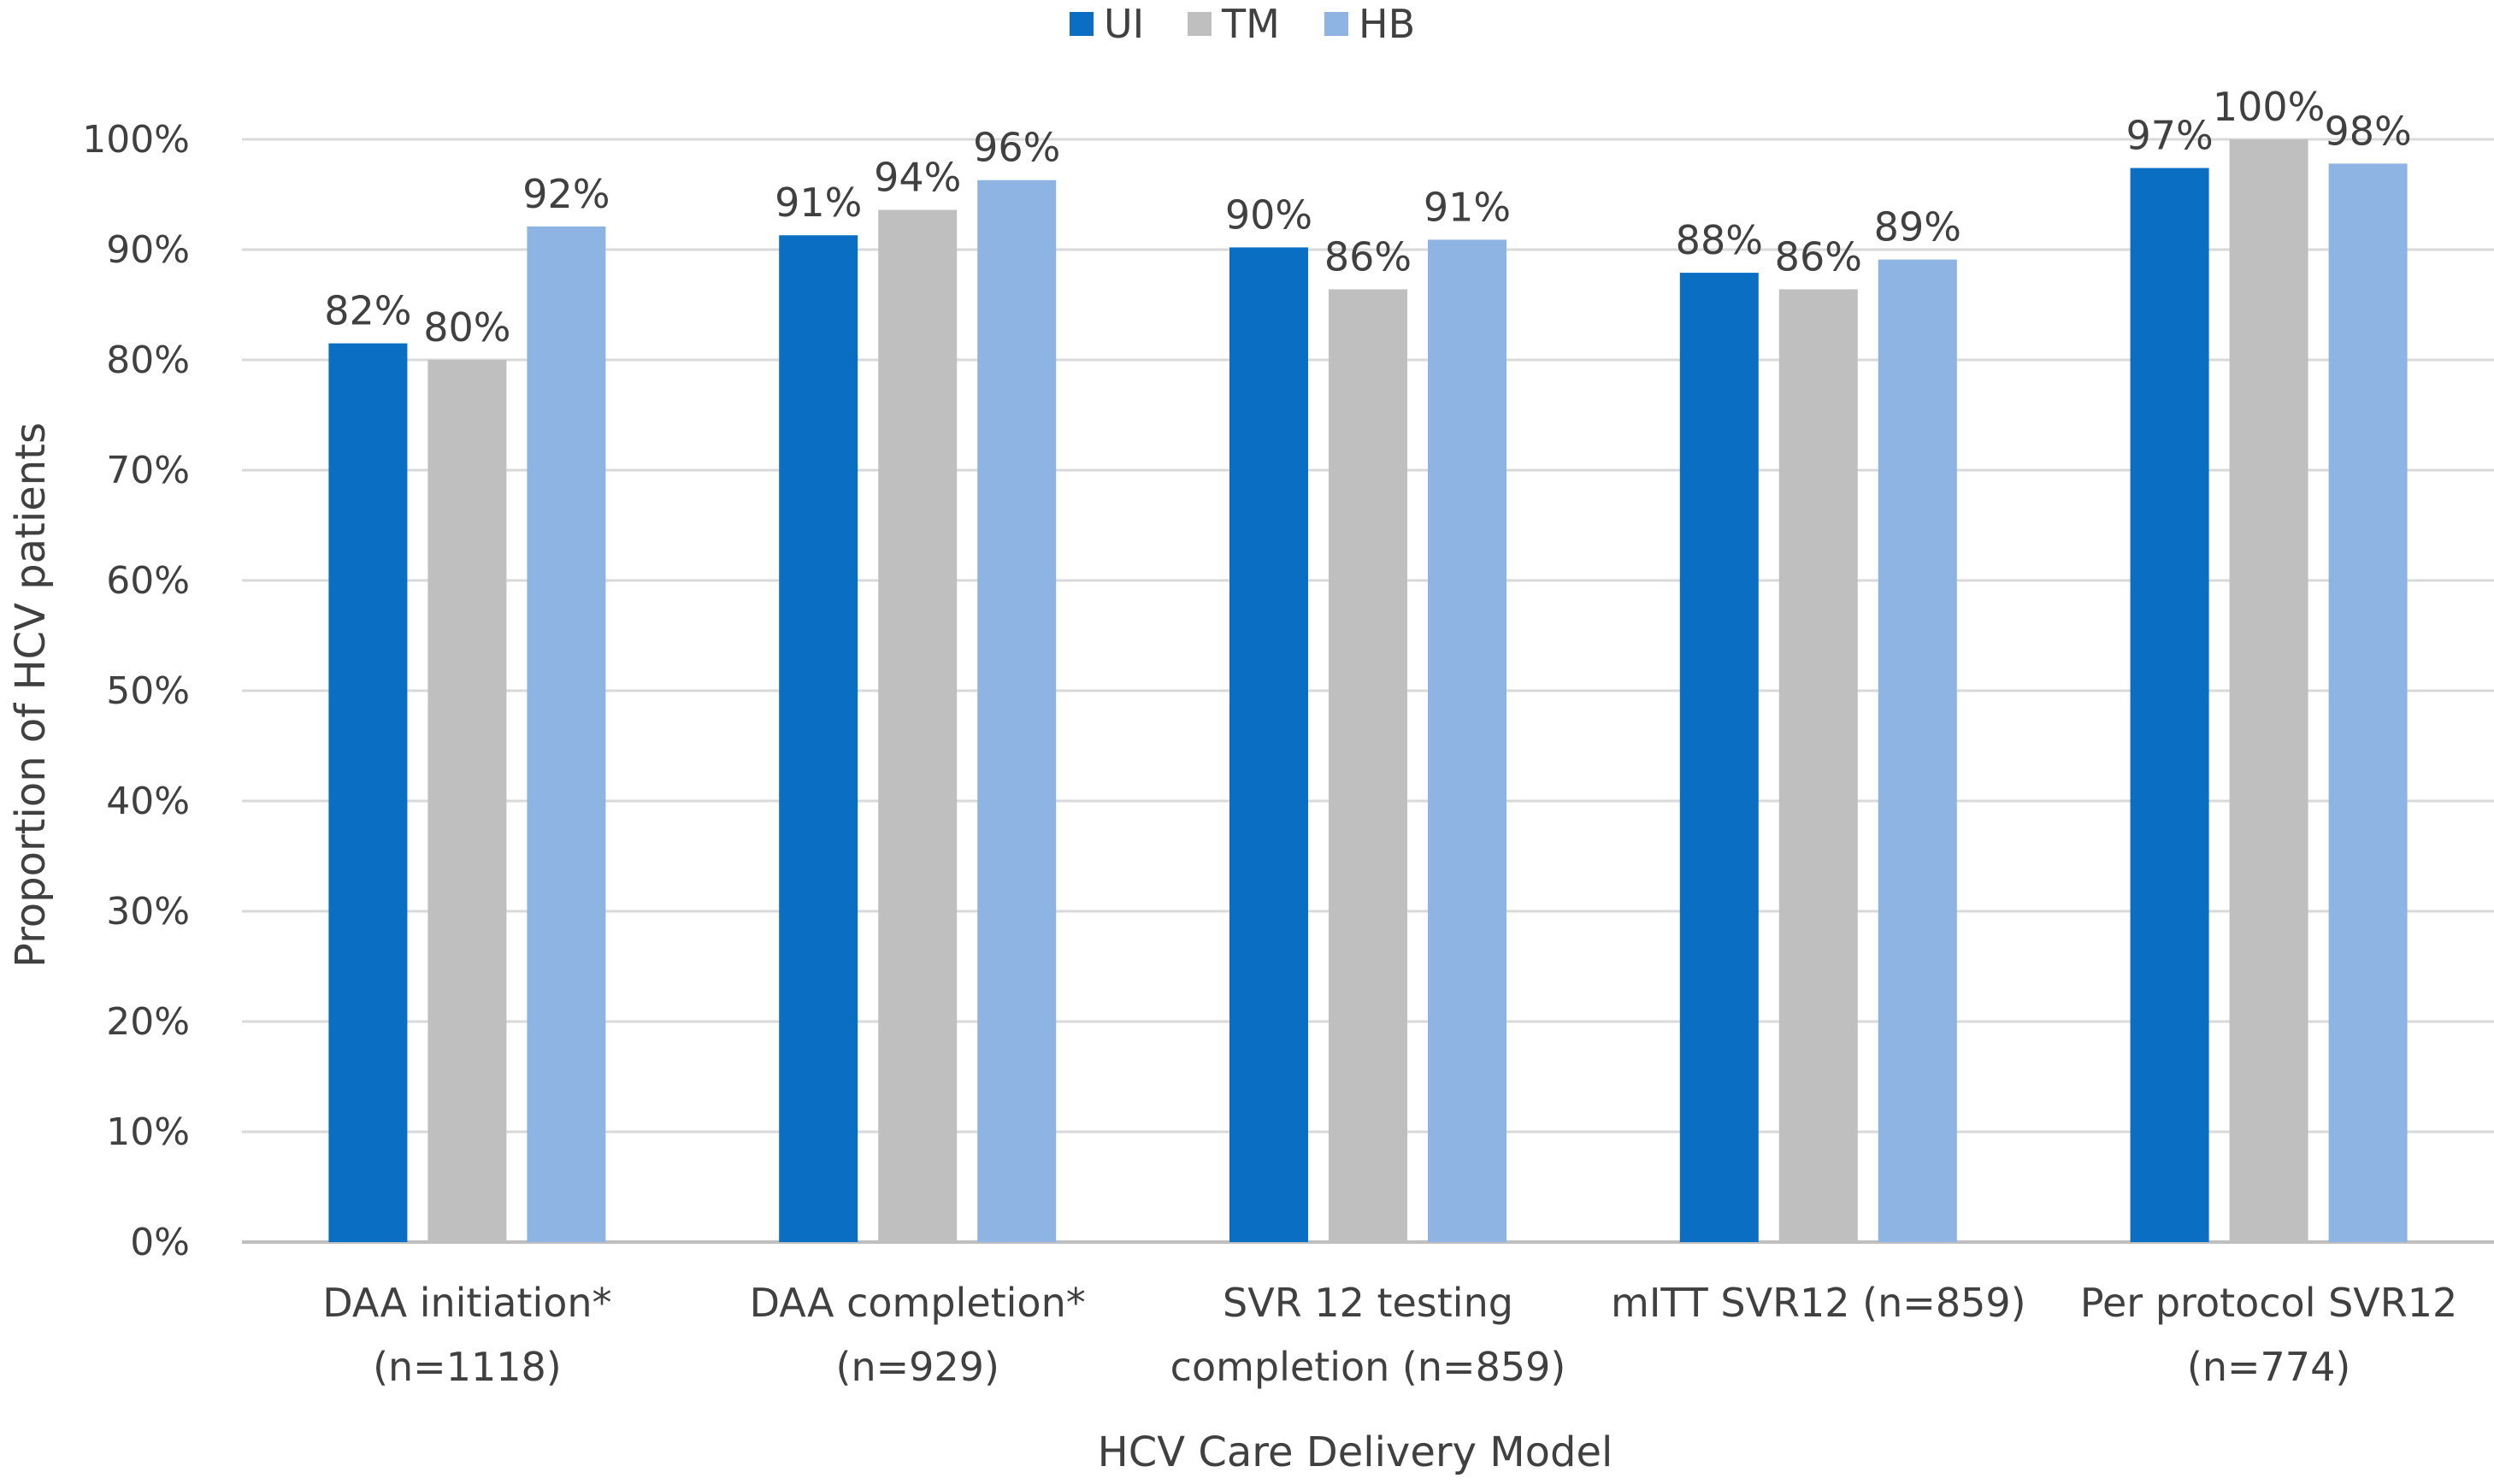  Describe the element at coordinates (917, 178) in the screenshot. I see `data-label-tm-1: 94%` at that location.